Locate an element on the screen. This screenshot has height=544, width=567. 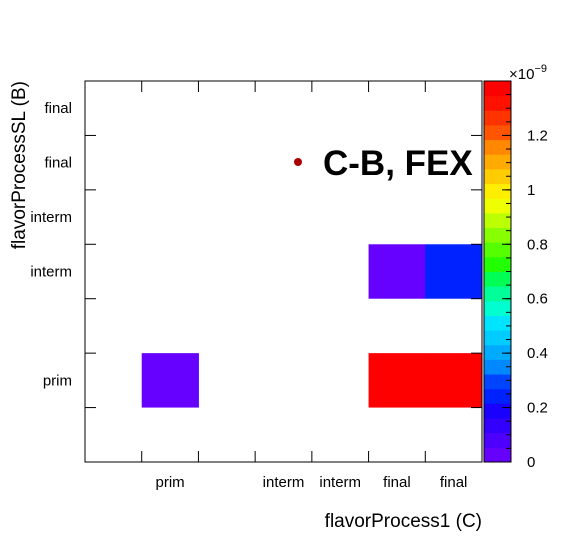
color-scale-bar is located at coordinates (497, 271).